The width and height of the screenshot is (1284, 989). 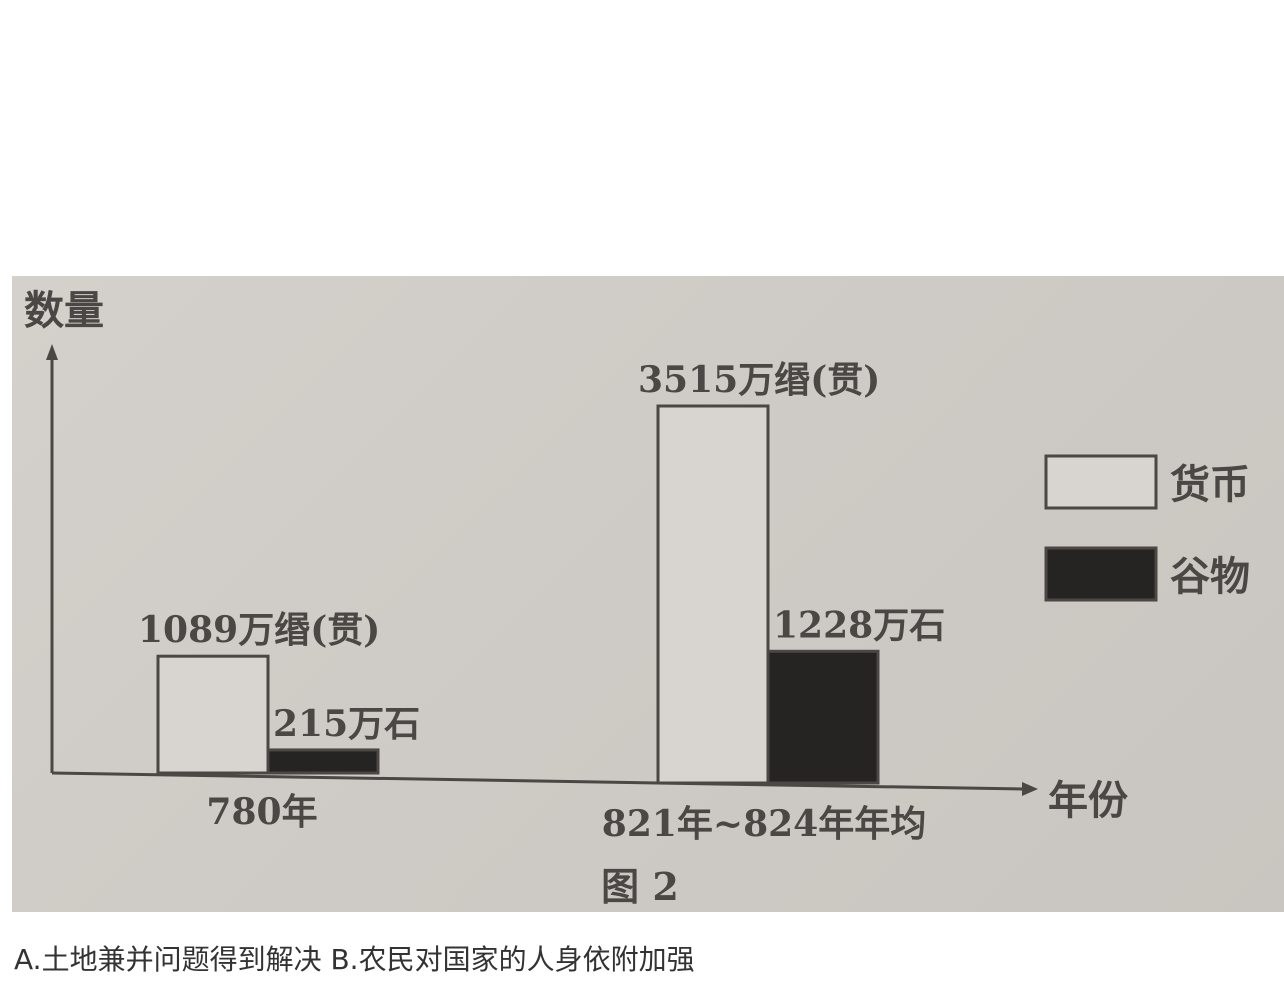 What do you see at coordinates (354, 959) in the screenshot?
I see `question-options: A.土地兼并问题得到解决 B.农民对国家的人身依附加强` at bounding box center [354, 959].